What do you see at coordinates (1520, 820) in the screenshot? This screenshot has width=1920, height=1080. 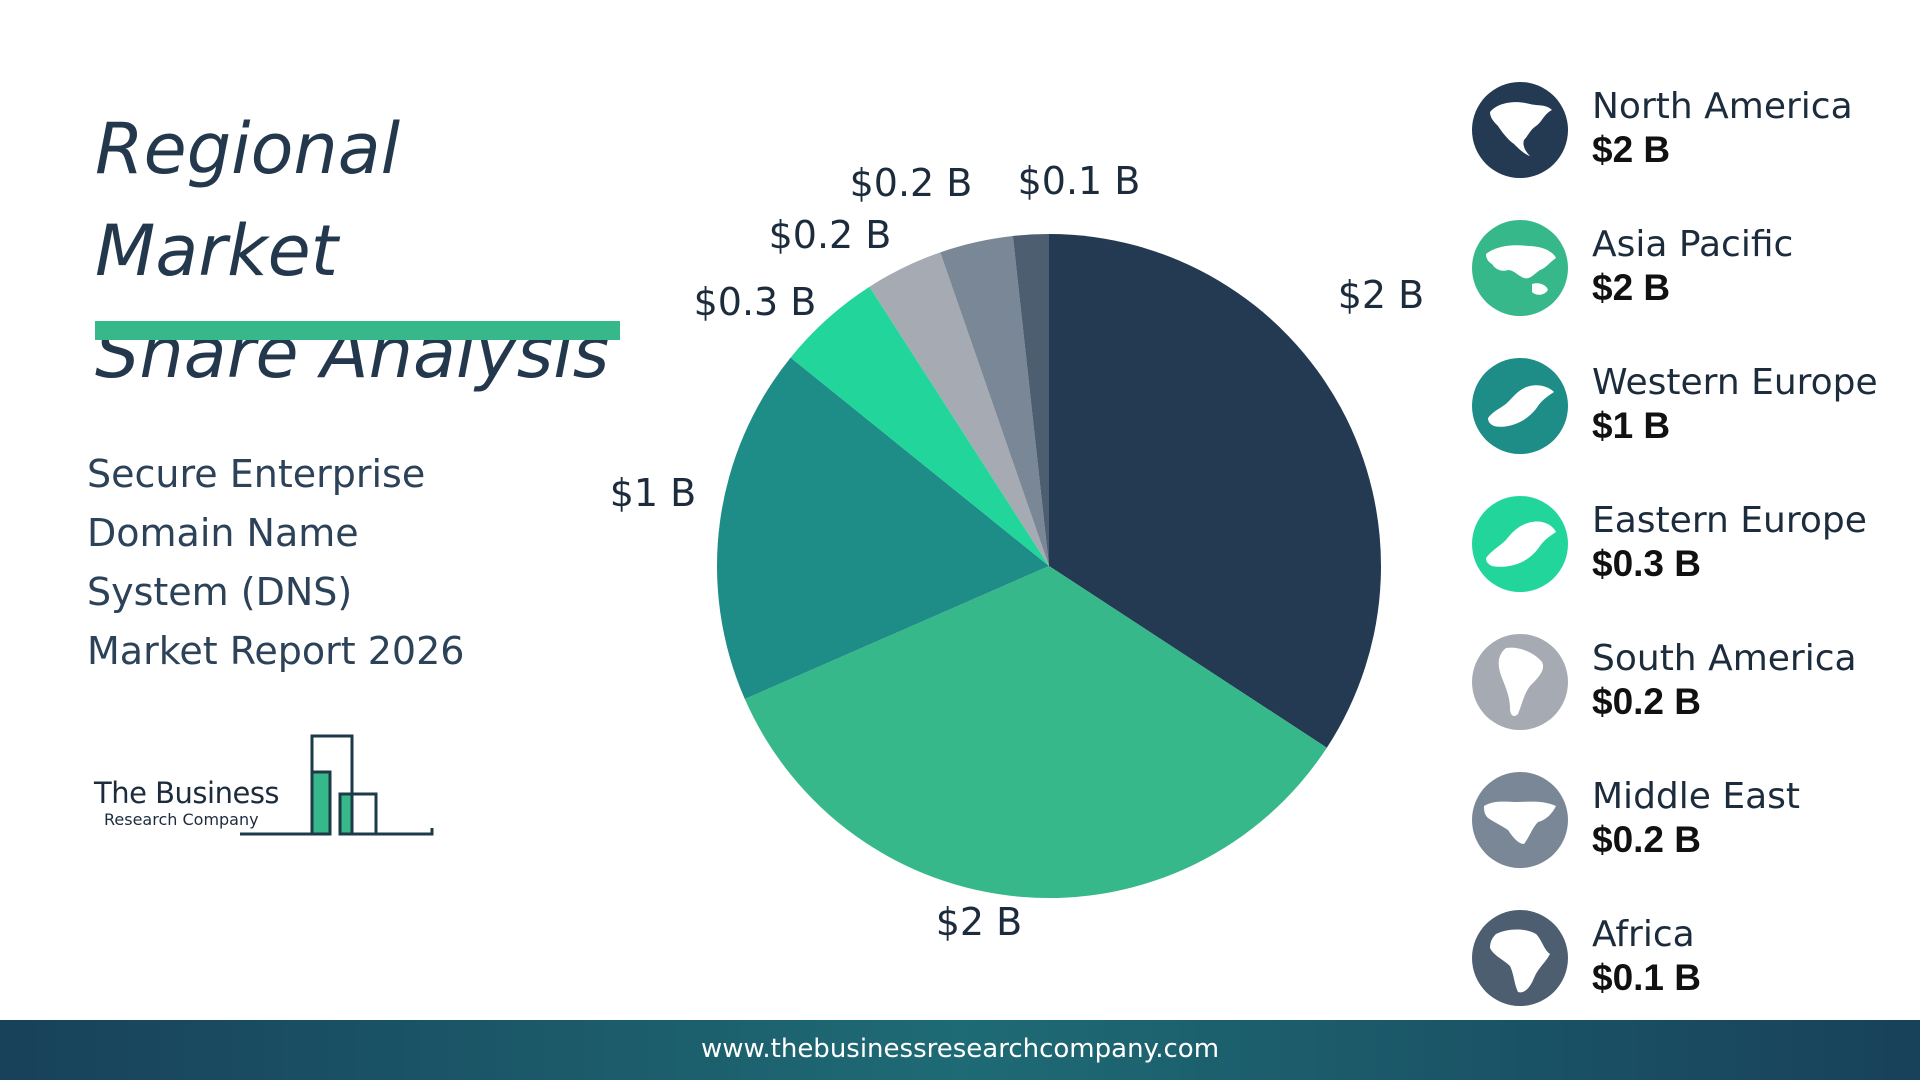 I see `middle-east-map-icon` at bounding box center [1520, 820].